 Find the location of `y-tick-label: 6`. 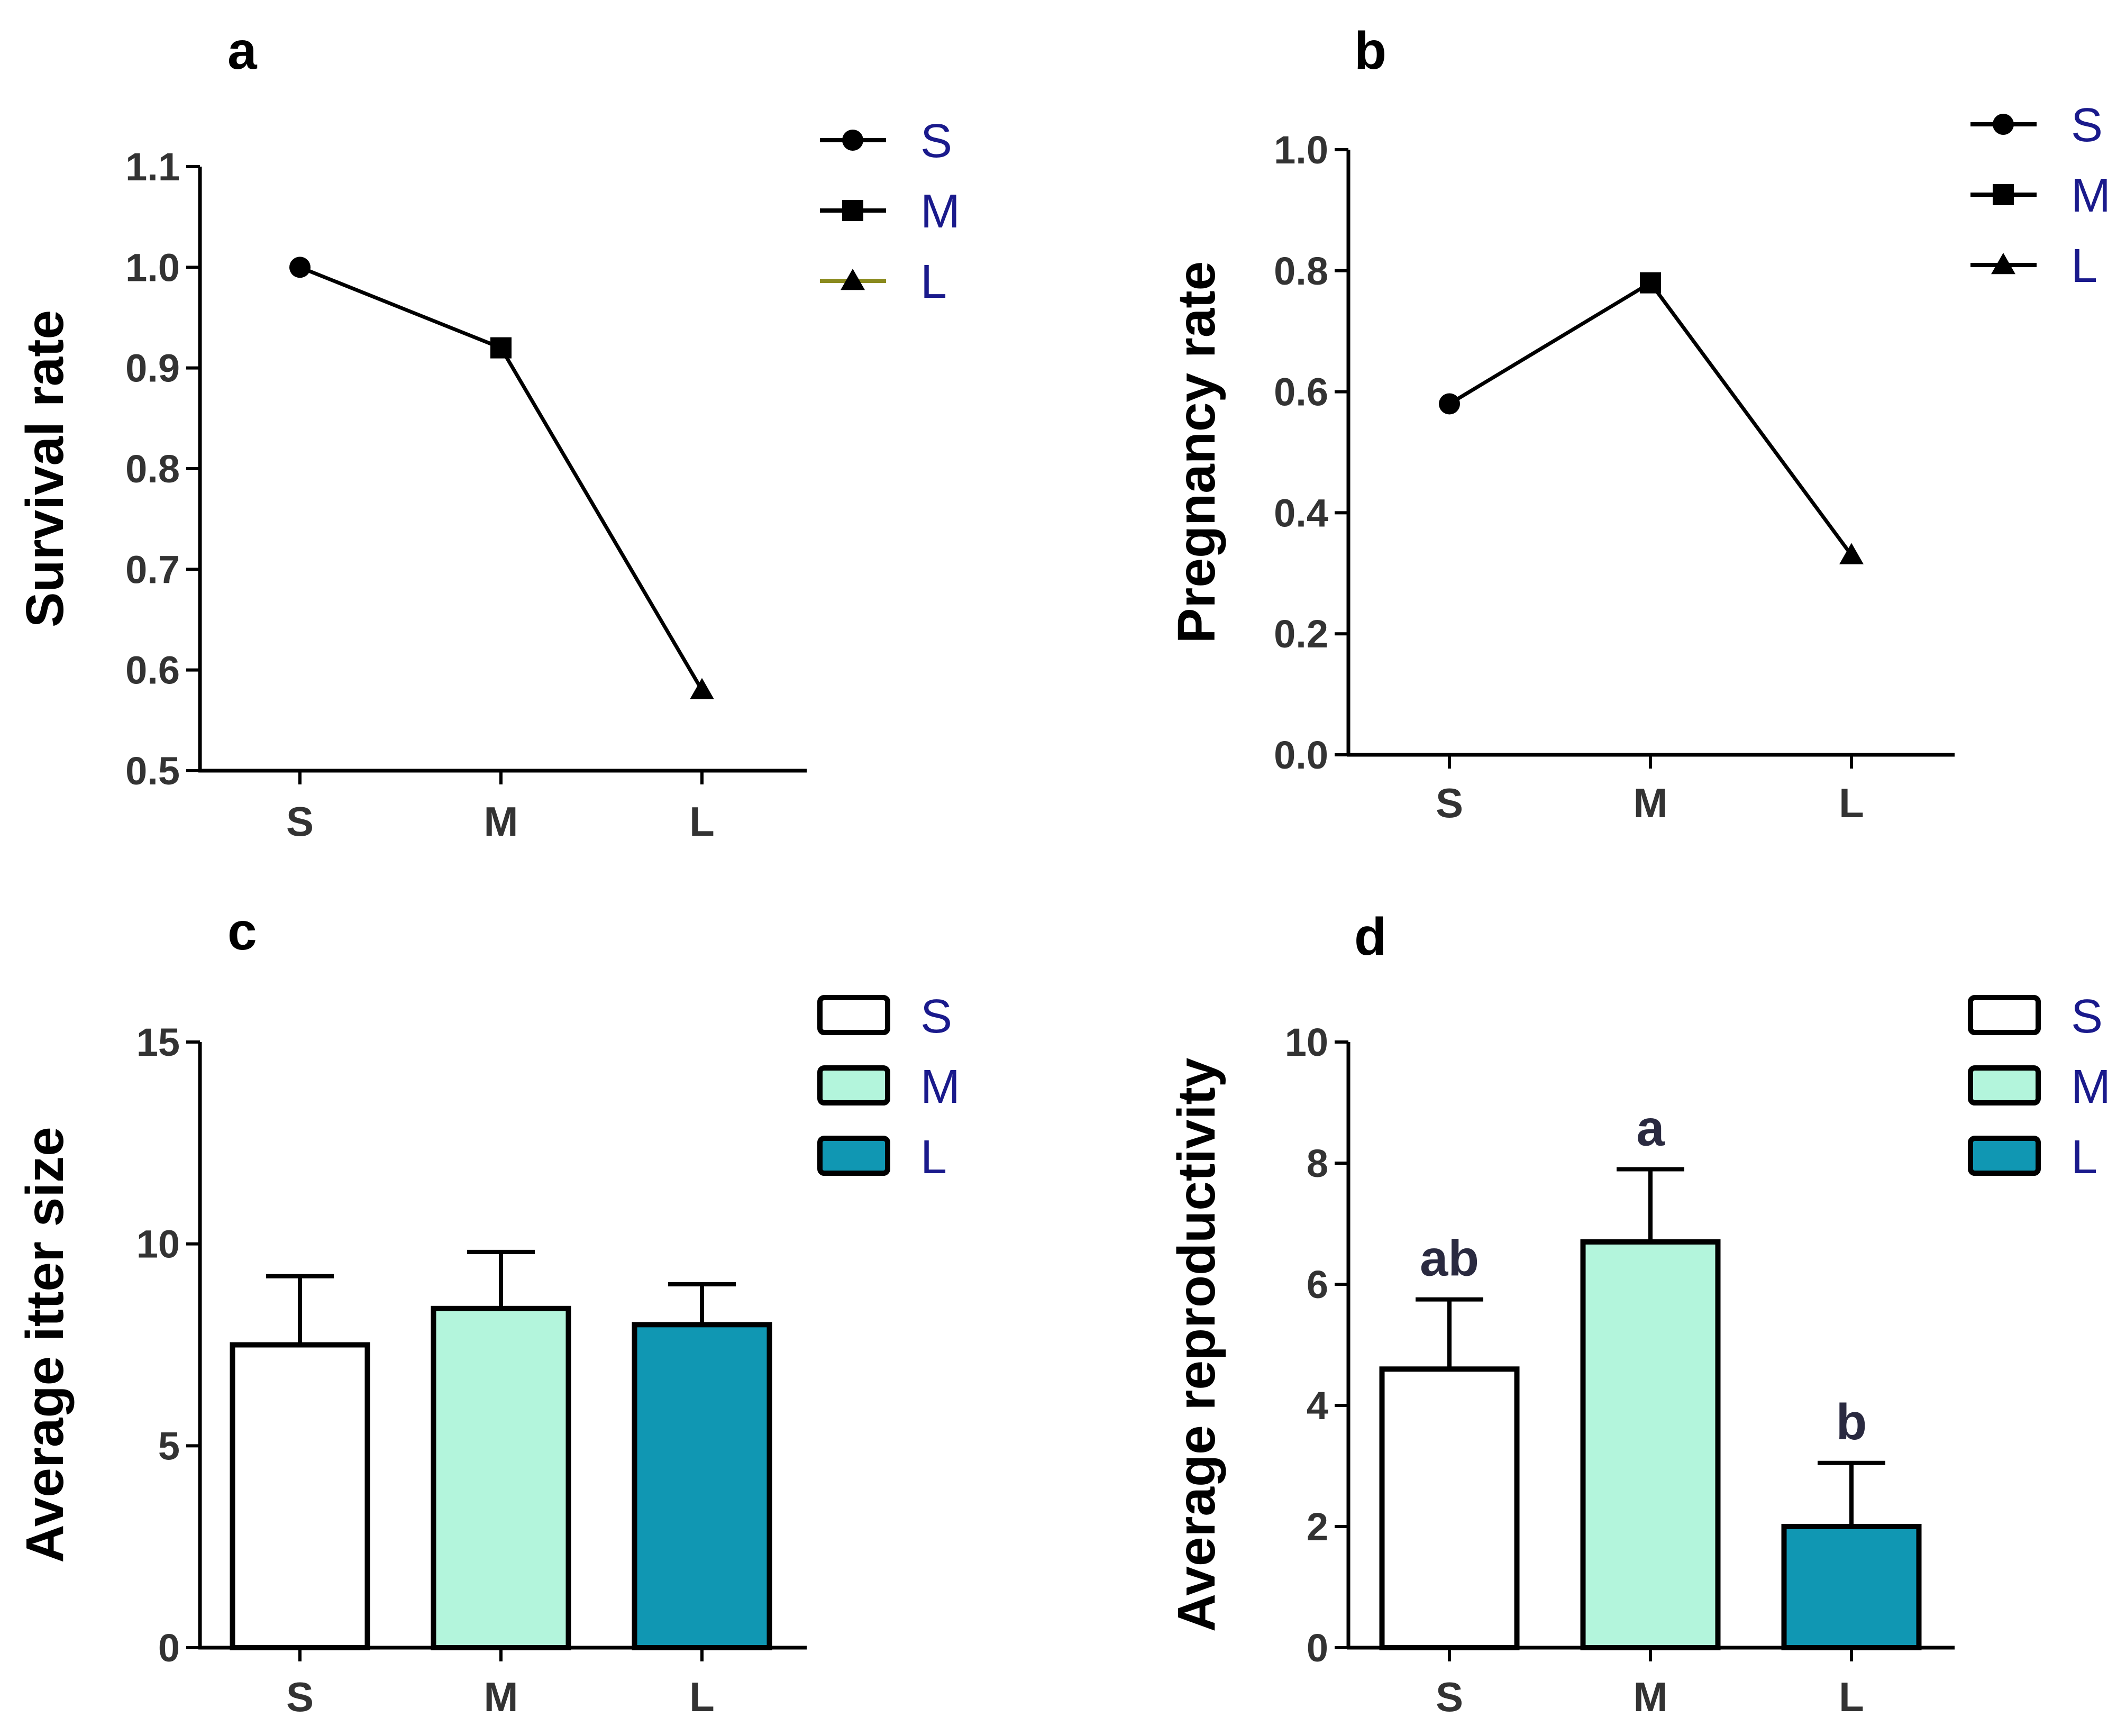

y-tick-label: 6 is located at coordinates (1317, 1284).